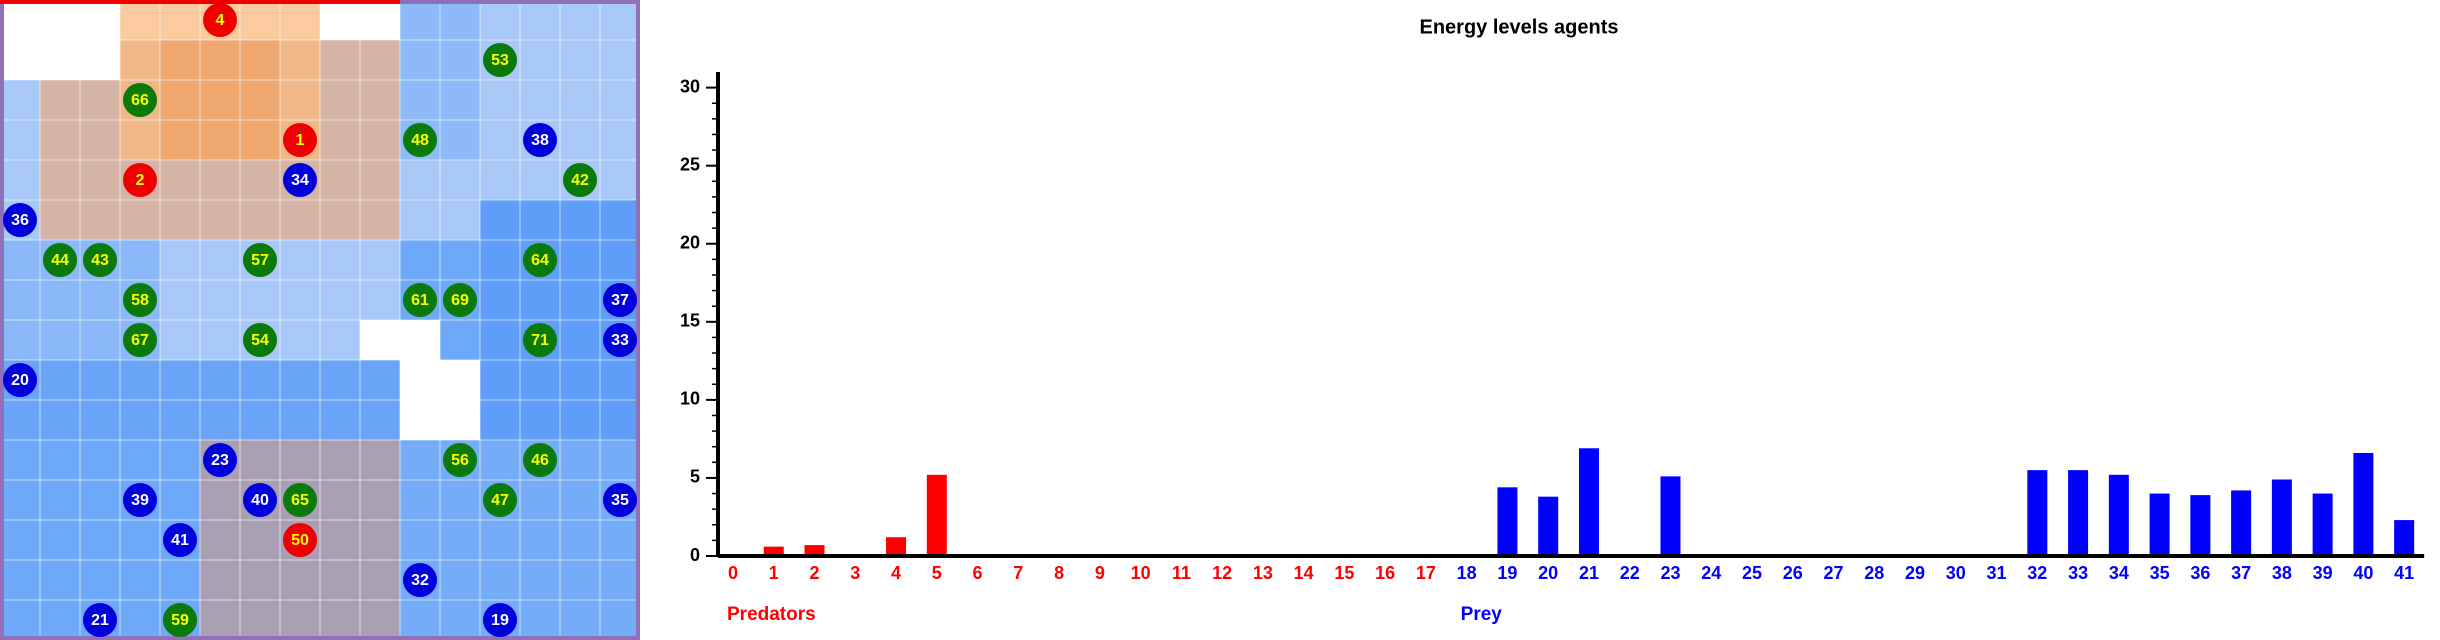 Image resolution: width=2440 pixels, height=640 pixels. I want to click on agent-label: 36, so click(20, 220).